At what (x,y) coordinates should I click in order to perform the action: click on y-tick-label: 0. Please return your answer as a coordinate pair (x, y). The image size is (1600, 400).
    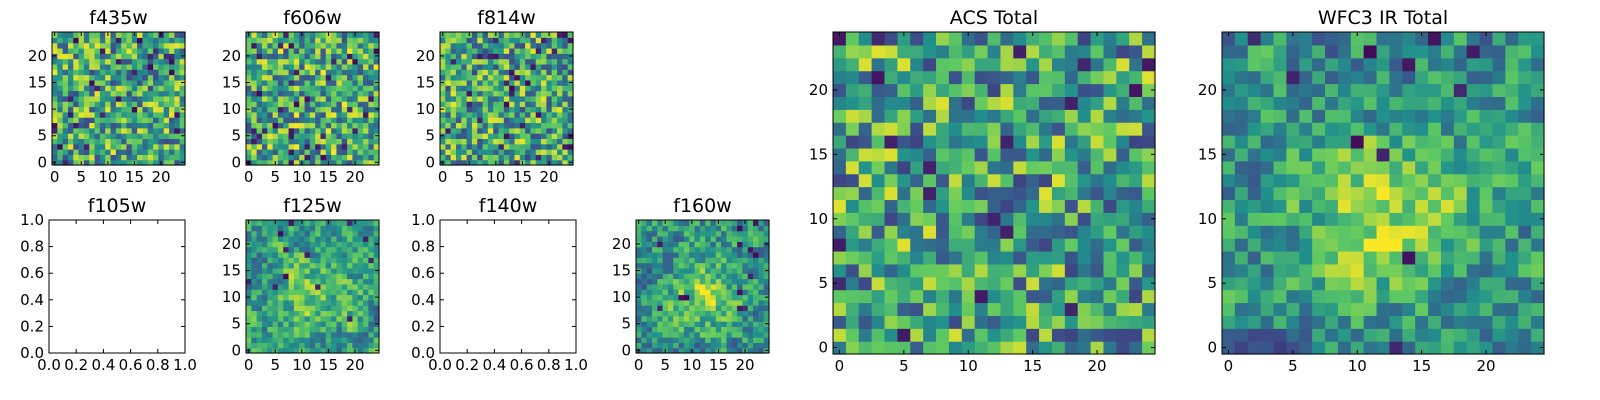
    Looking at the image, I should click on (42, 162).